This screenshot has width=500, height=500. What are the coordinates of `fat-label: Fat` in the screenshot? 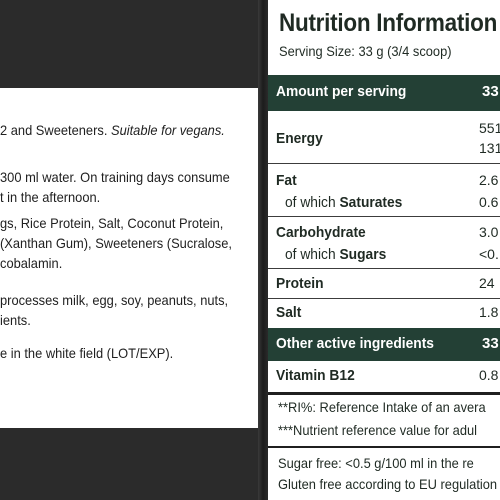 It's located at (286, 180).